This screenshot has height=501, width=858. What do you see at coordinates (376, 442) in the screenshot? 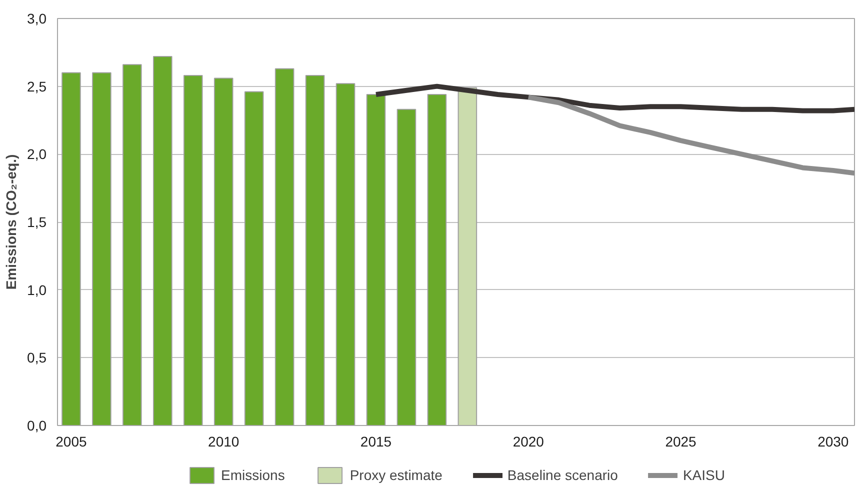
I see `x-tick-label: 2015` at bounding box center [376, 442].